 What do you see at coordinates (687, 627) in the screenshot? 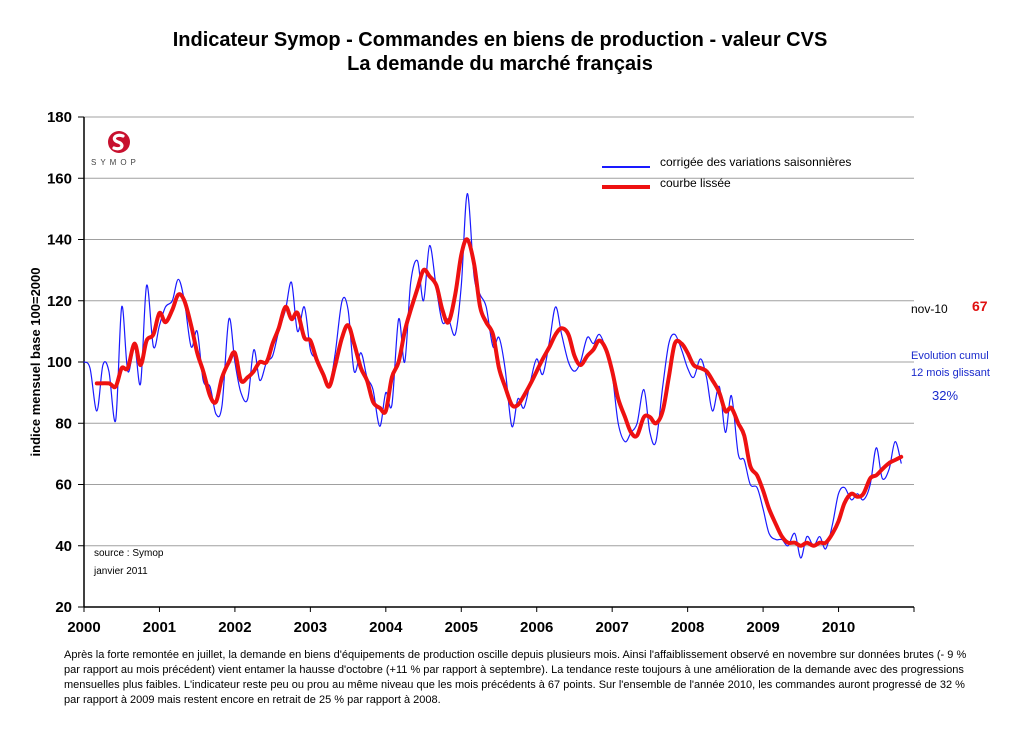
I see `x-tick-label: 2008` at bounding box center [687, 627].